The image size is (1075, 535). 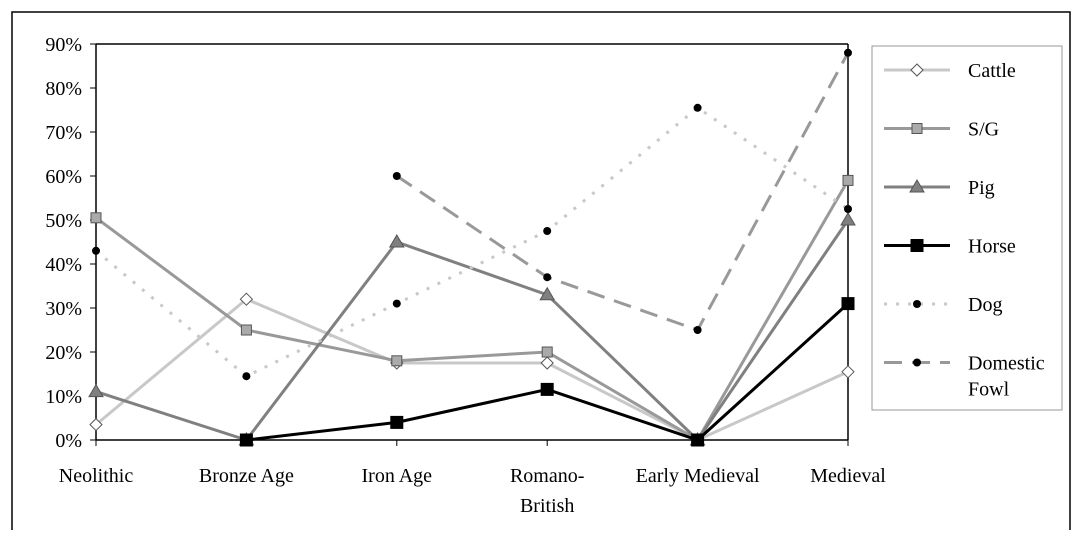 I want to click on legend-label: Cattle, so click(x=992, y=71).